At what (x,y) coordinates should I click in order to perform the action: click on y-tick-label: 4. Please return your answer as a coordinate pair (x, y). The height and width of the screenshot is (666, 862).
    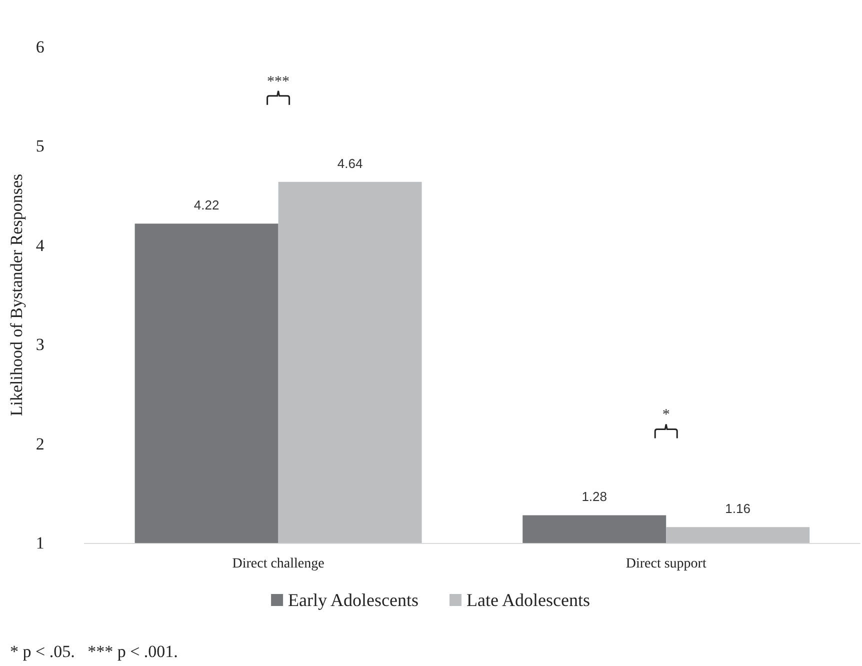
    Looking at the image, I should click on (40, 245).